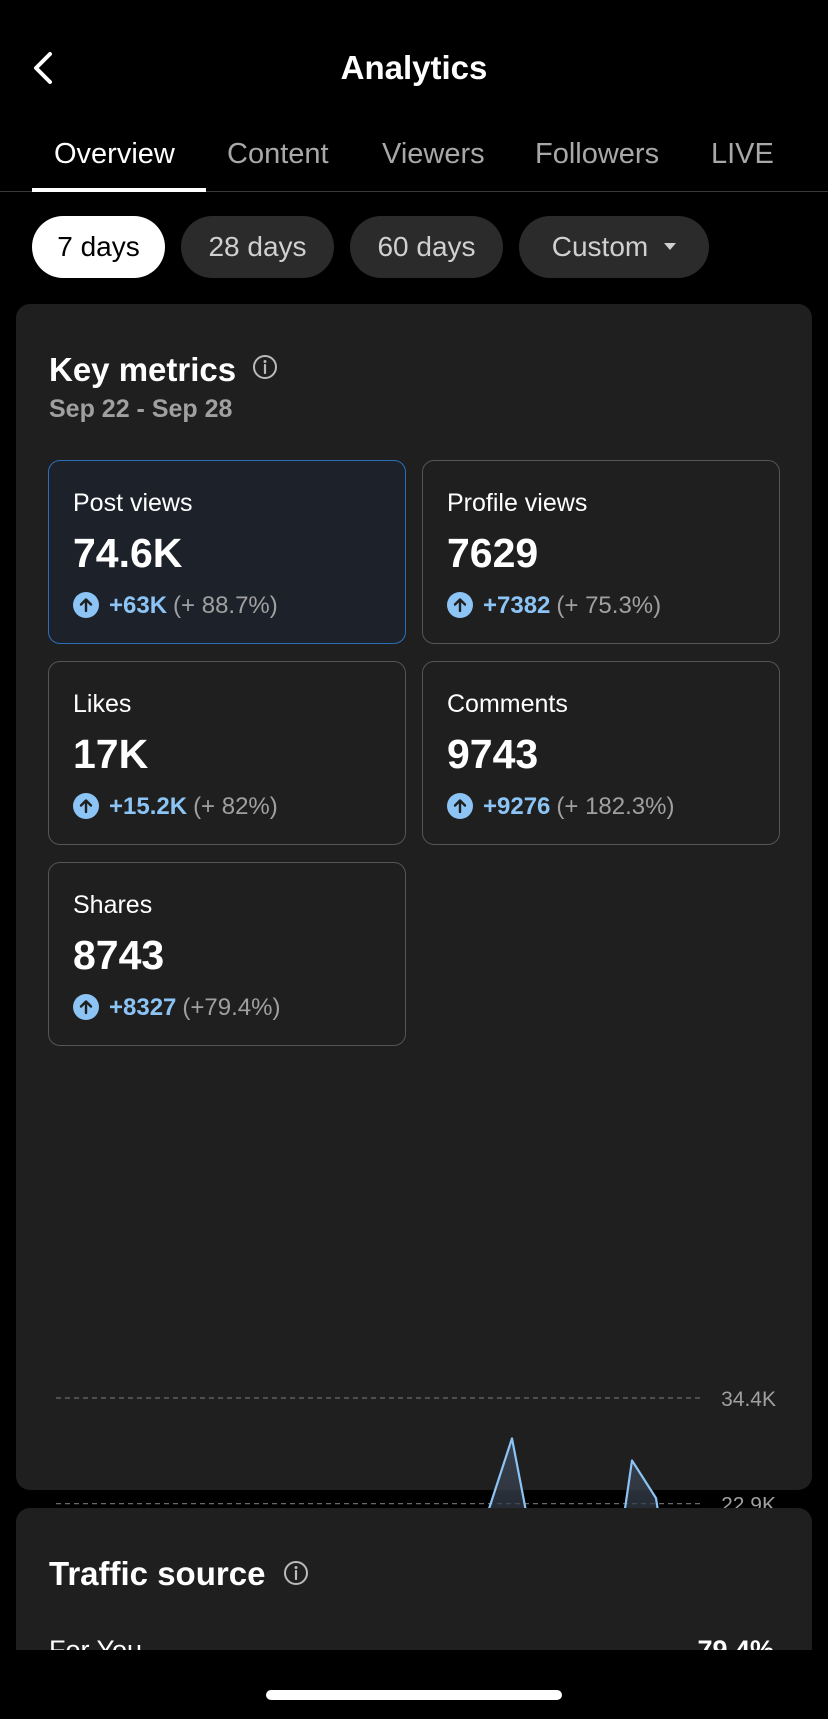 The height and width of the screenshot is (1719, 828). I want to click on metric-value: 8743, so click(119, 955).